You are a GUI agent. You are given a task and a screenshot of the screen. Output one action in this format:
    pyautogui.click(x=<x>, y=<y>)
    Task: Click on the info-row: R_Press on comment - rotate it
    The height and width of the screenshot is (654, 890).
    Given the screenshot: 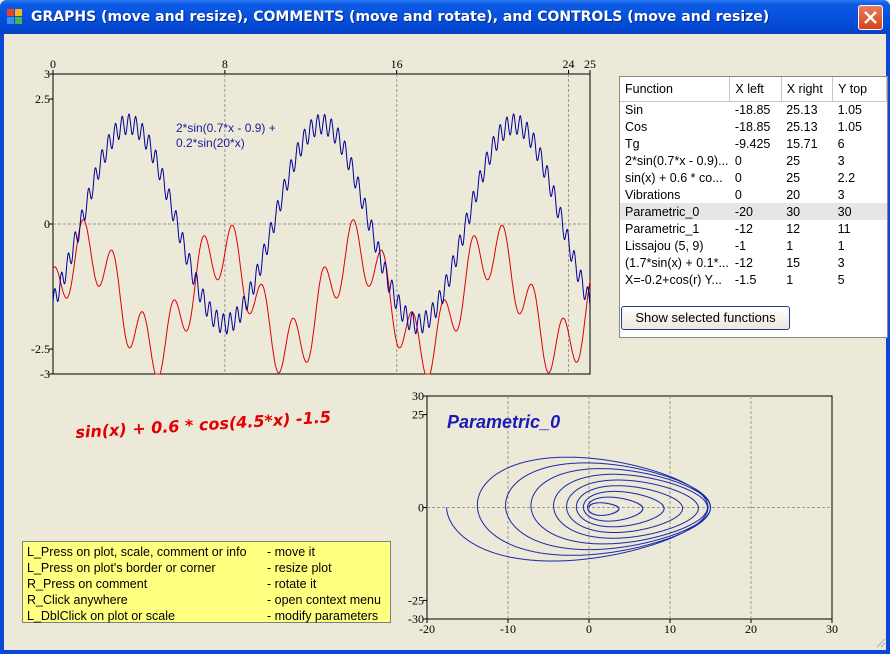 What is the action you would take?
    pyautogui.click(x=208, y=584)
    